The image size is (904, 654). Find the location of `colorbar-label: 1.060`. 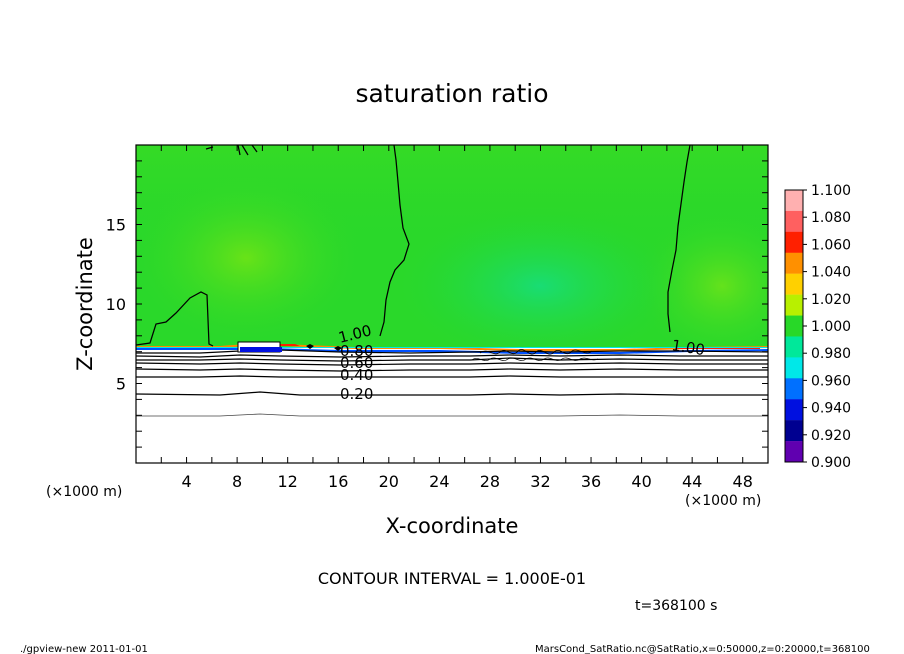

colorbar-label: 1.060 is located at coordinates (831, 245).